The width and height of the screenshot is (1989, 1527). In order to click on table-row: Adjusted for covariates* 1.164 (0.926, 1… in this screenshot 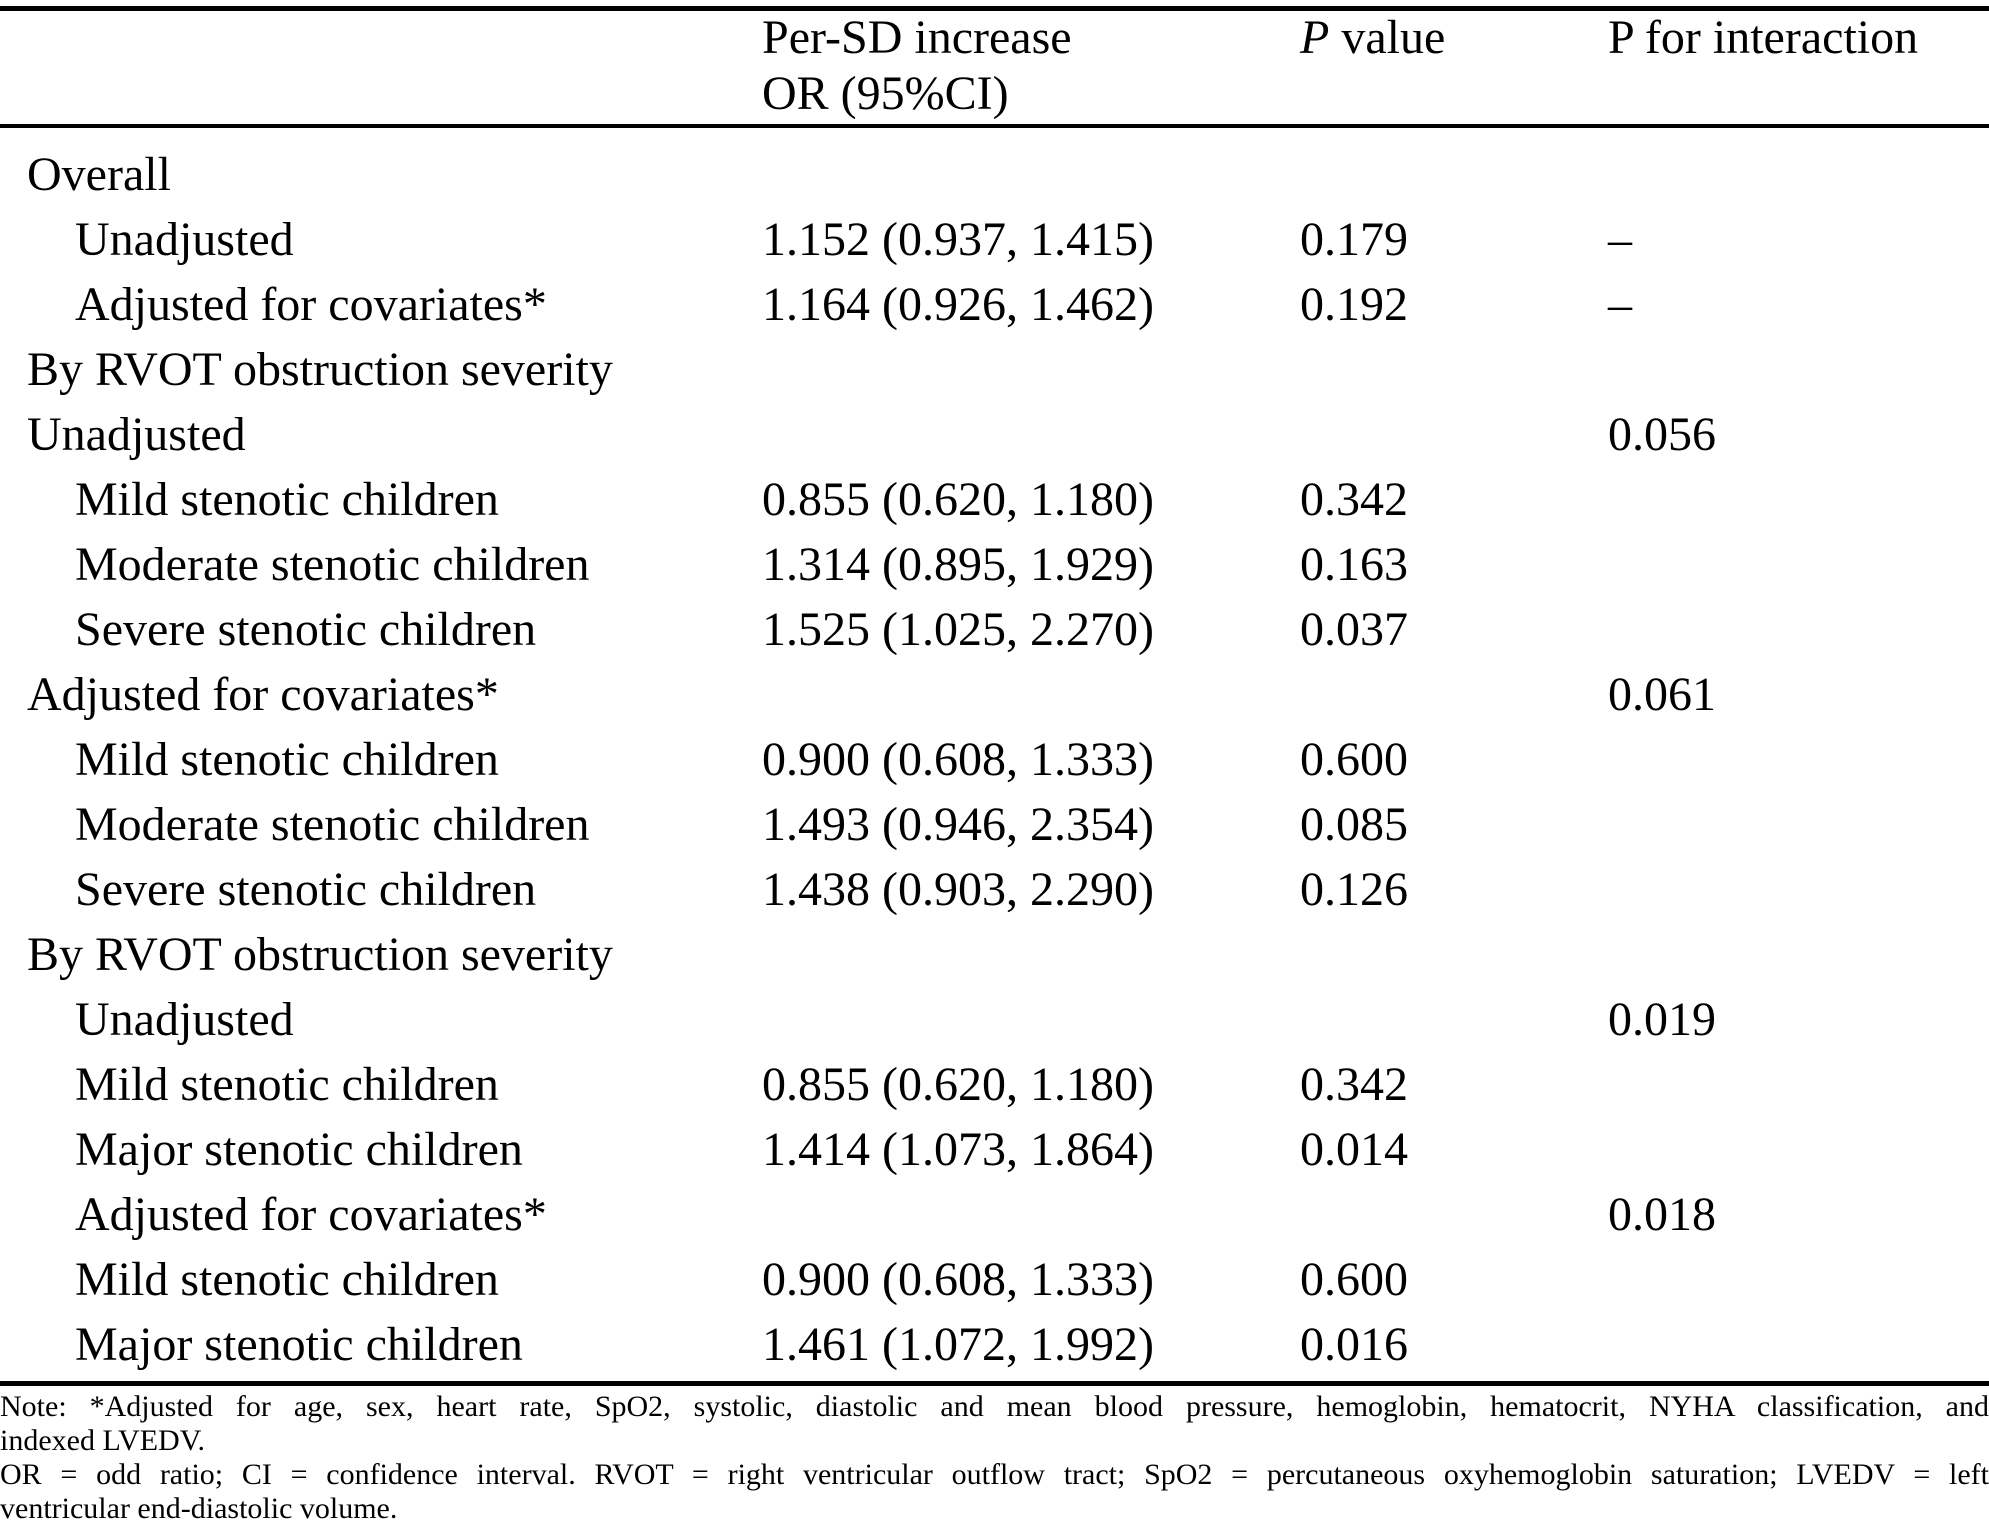, I will do `click(994, 304)`.